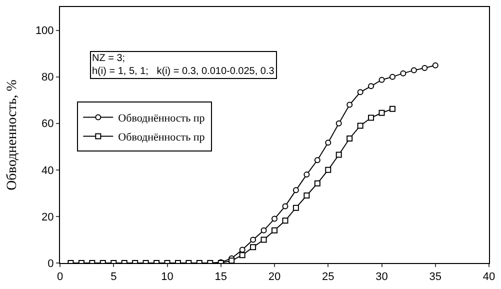 The width and height of the screenshot is (501, 289). Describe the element at coordinates (167, 277) in the screenshot. I see `x-tick-label: 10` at that location.